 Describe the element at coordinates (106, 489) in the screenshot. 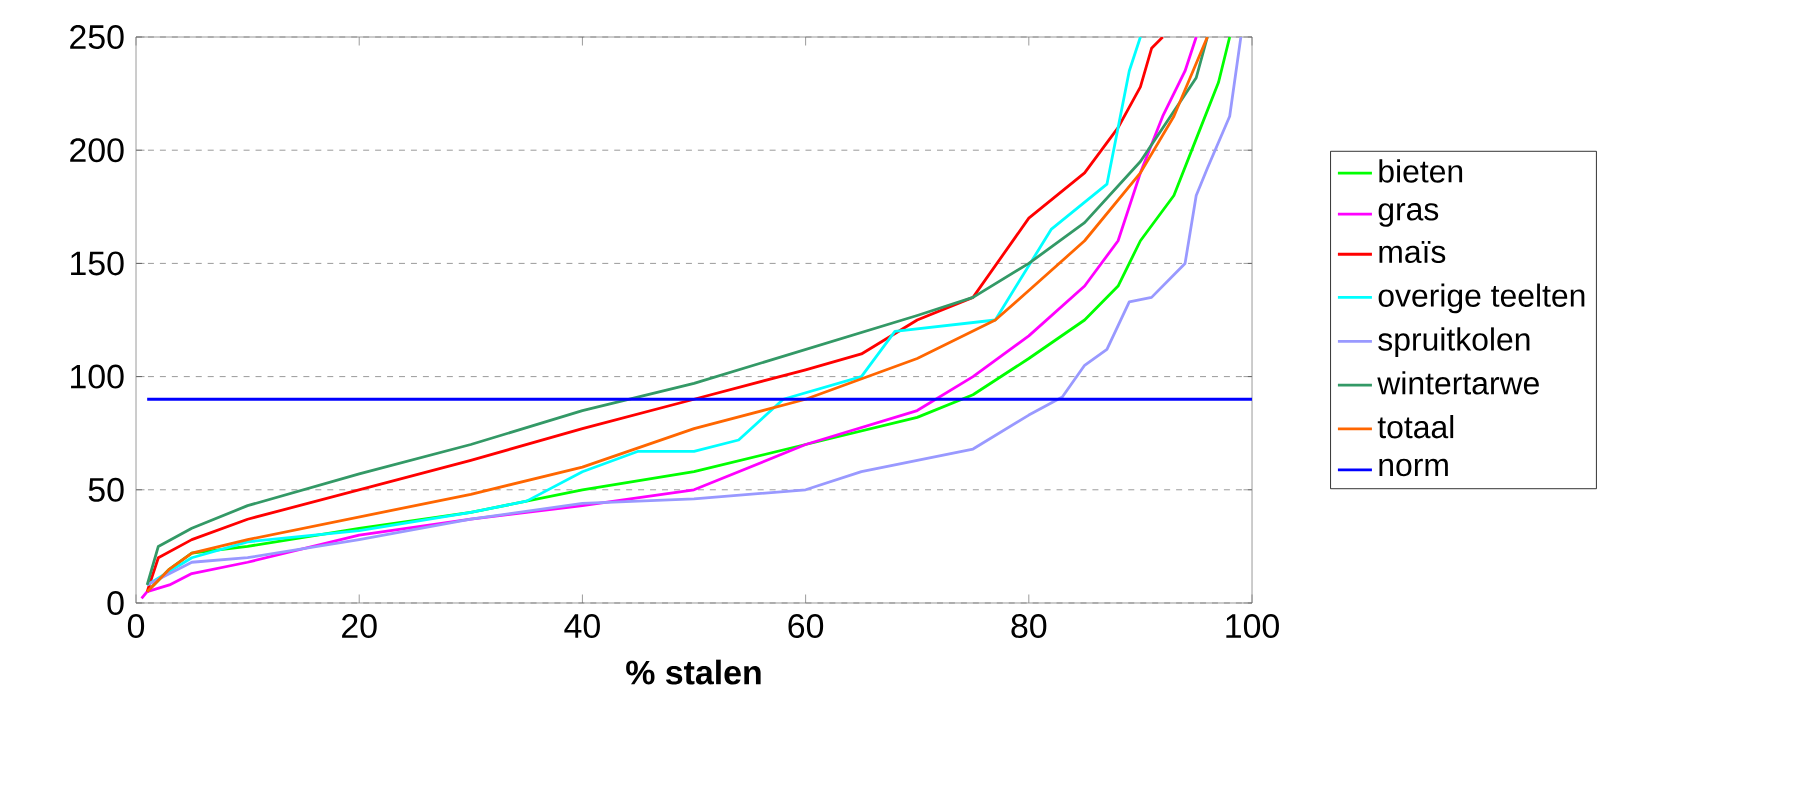

I see `y-tick-label: 50` at that location.